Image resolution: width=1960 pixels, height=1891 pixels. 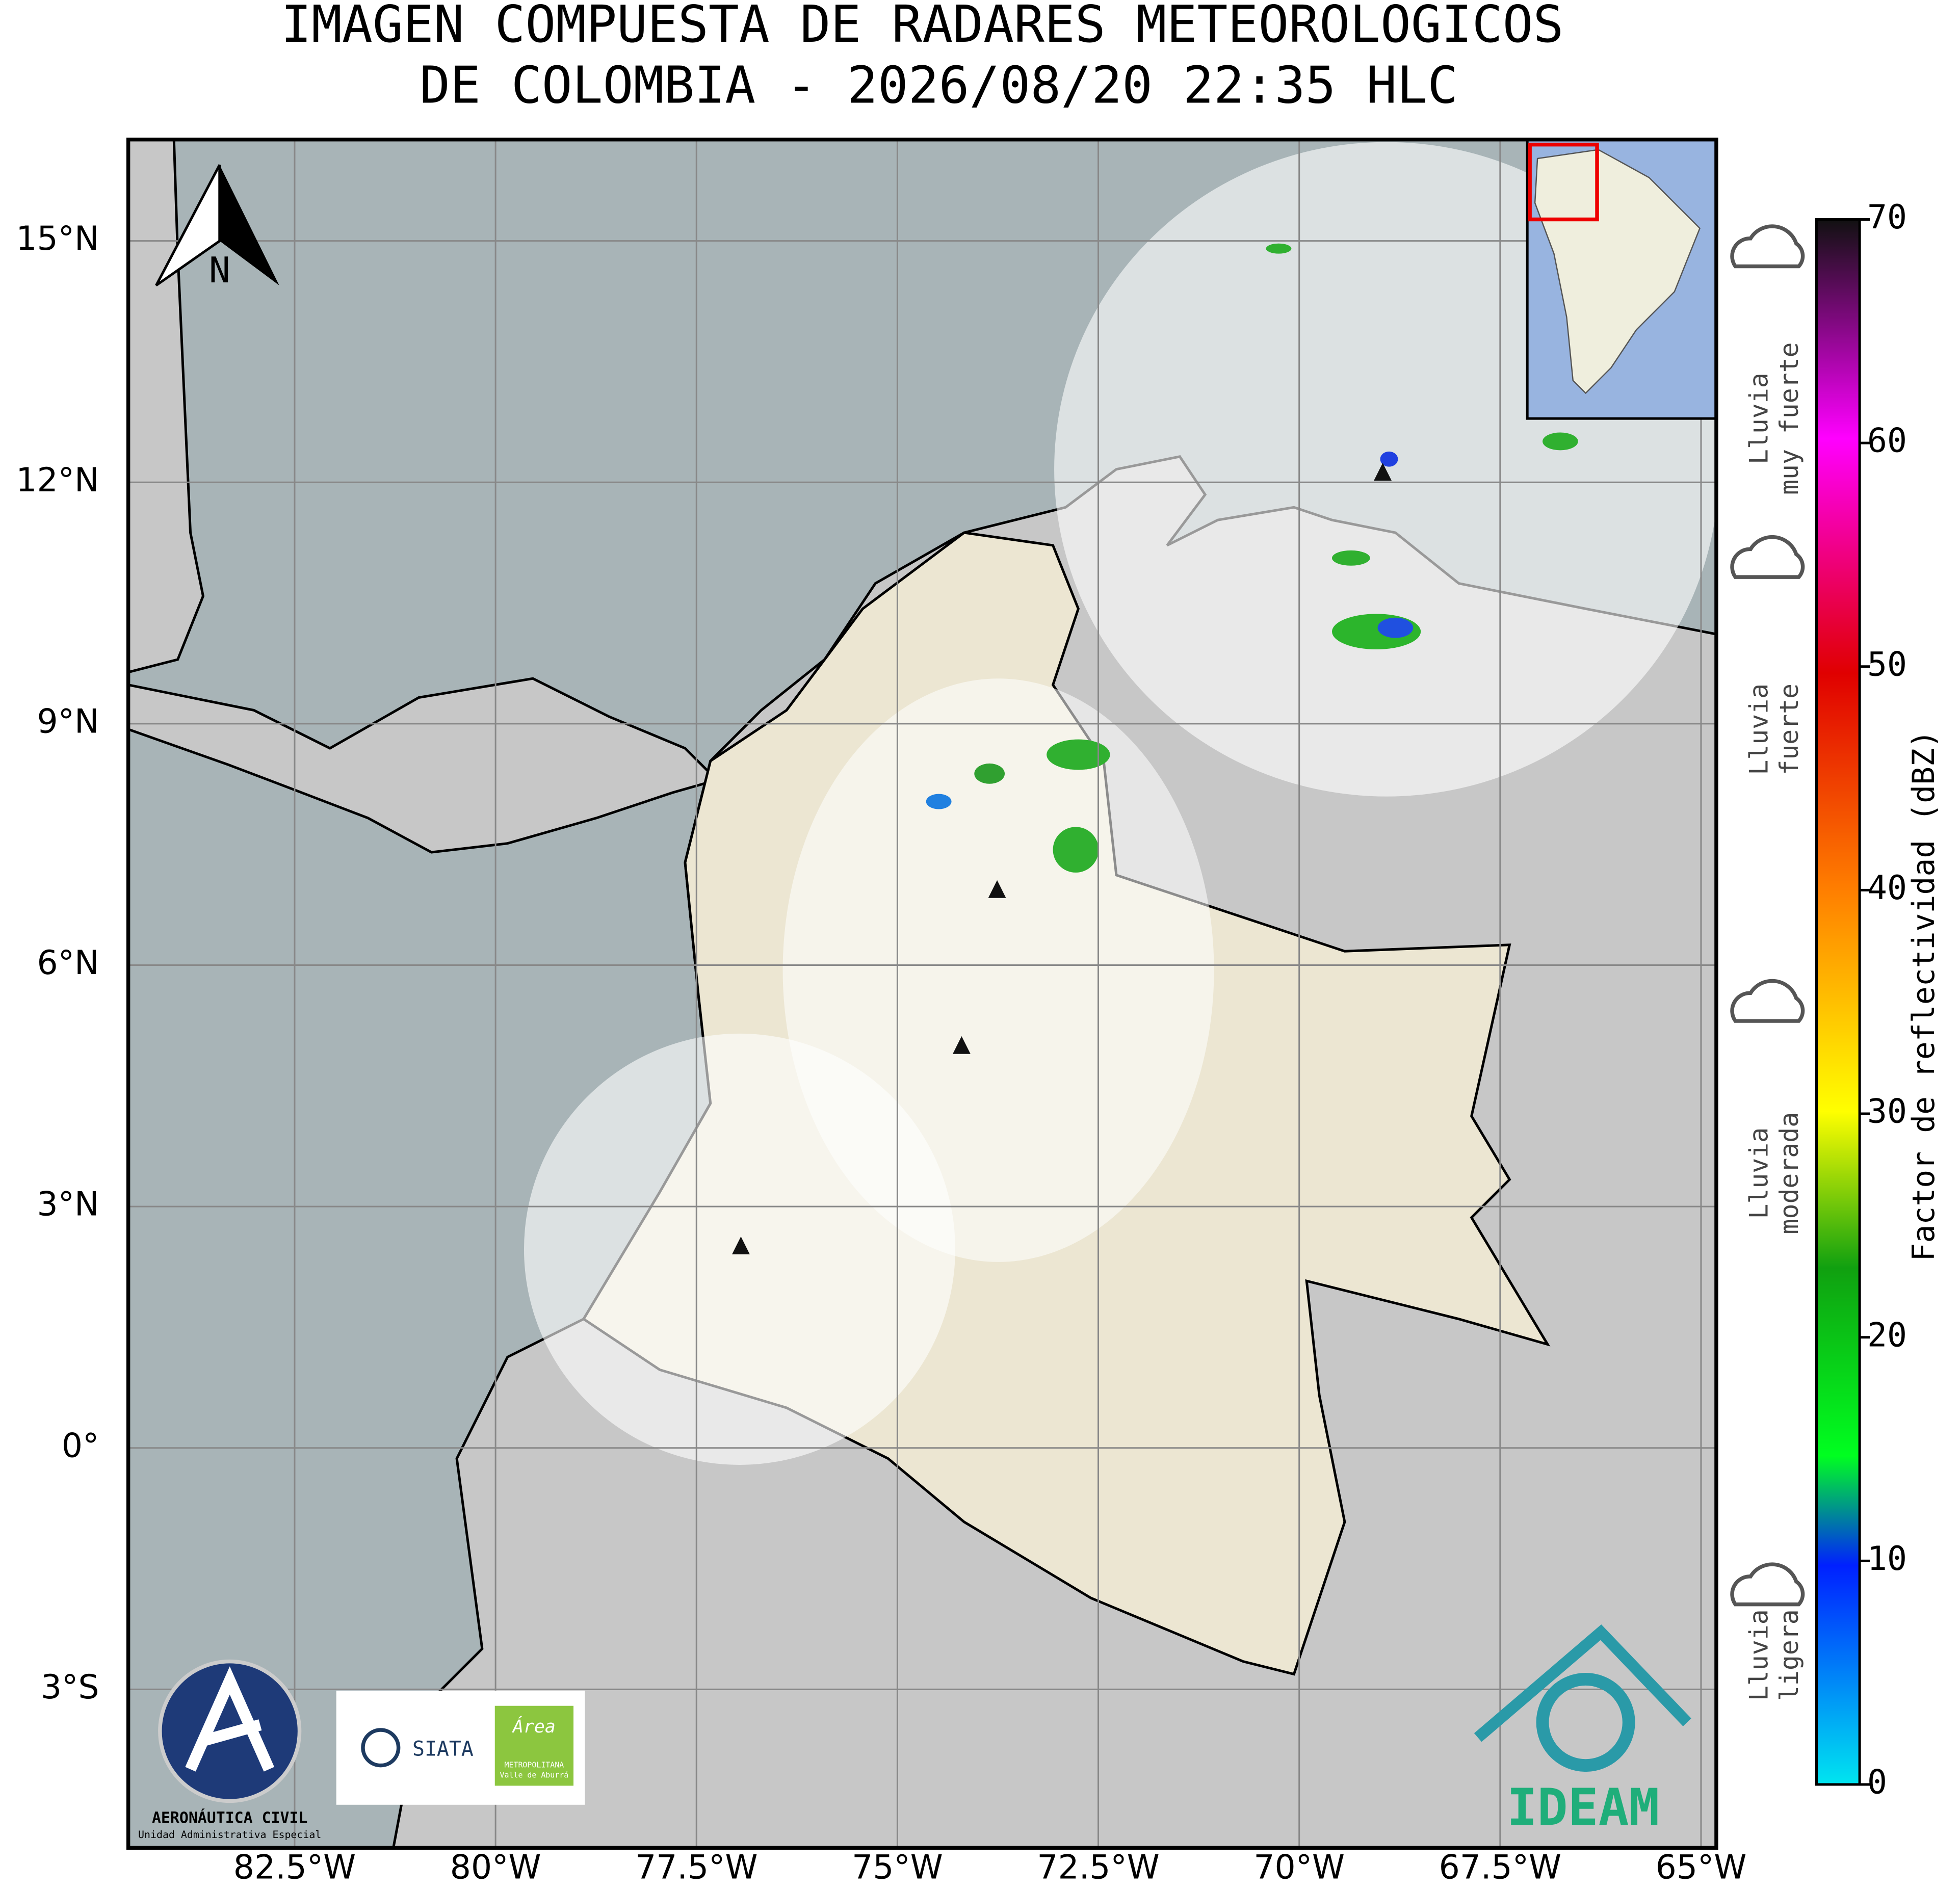 What do you see at coordinates (1500, 1867) in the screenshot?
I see `x-tick-label: 67.5°W` at bounding box center [1500, 1867].